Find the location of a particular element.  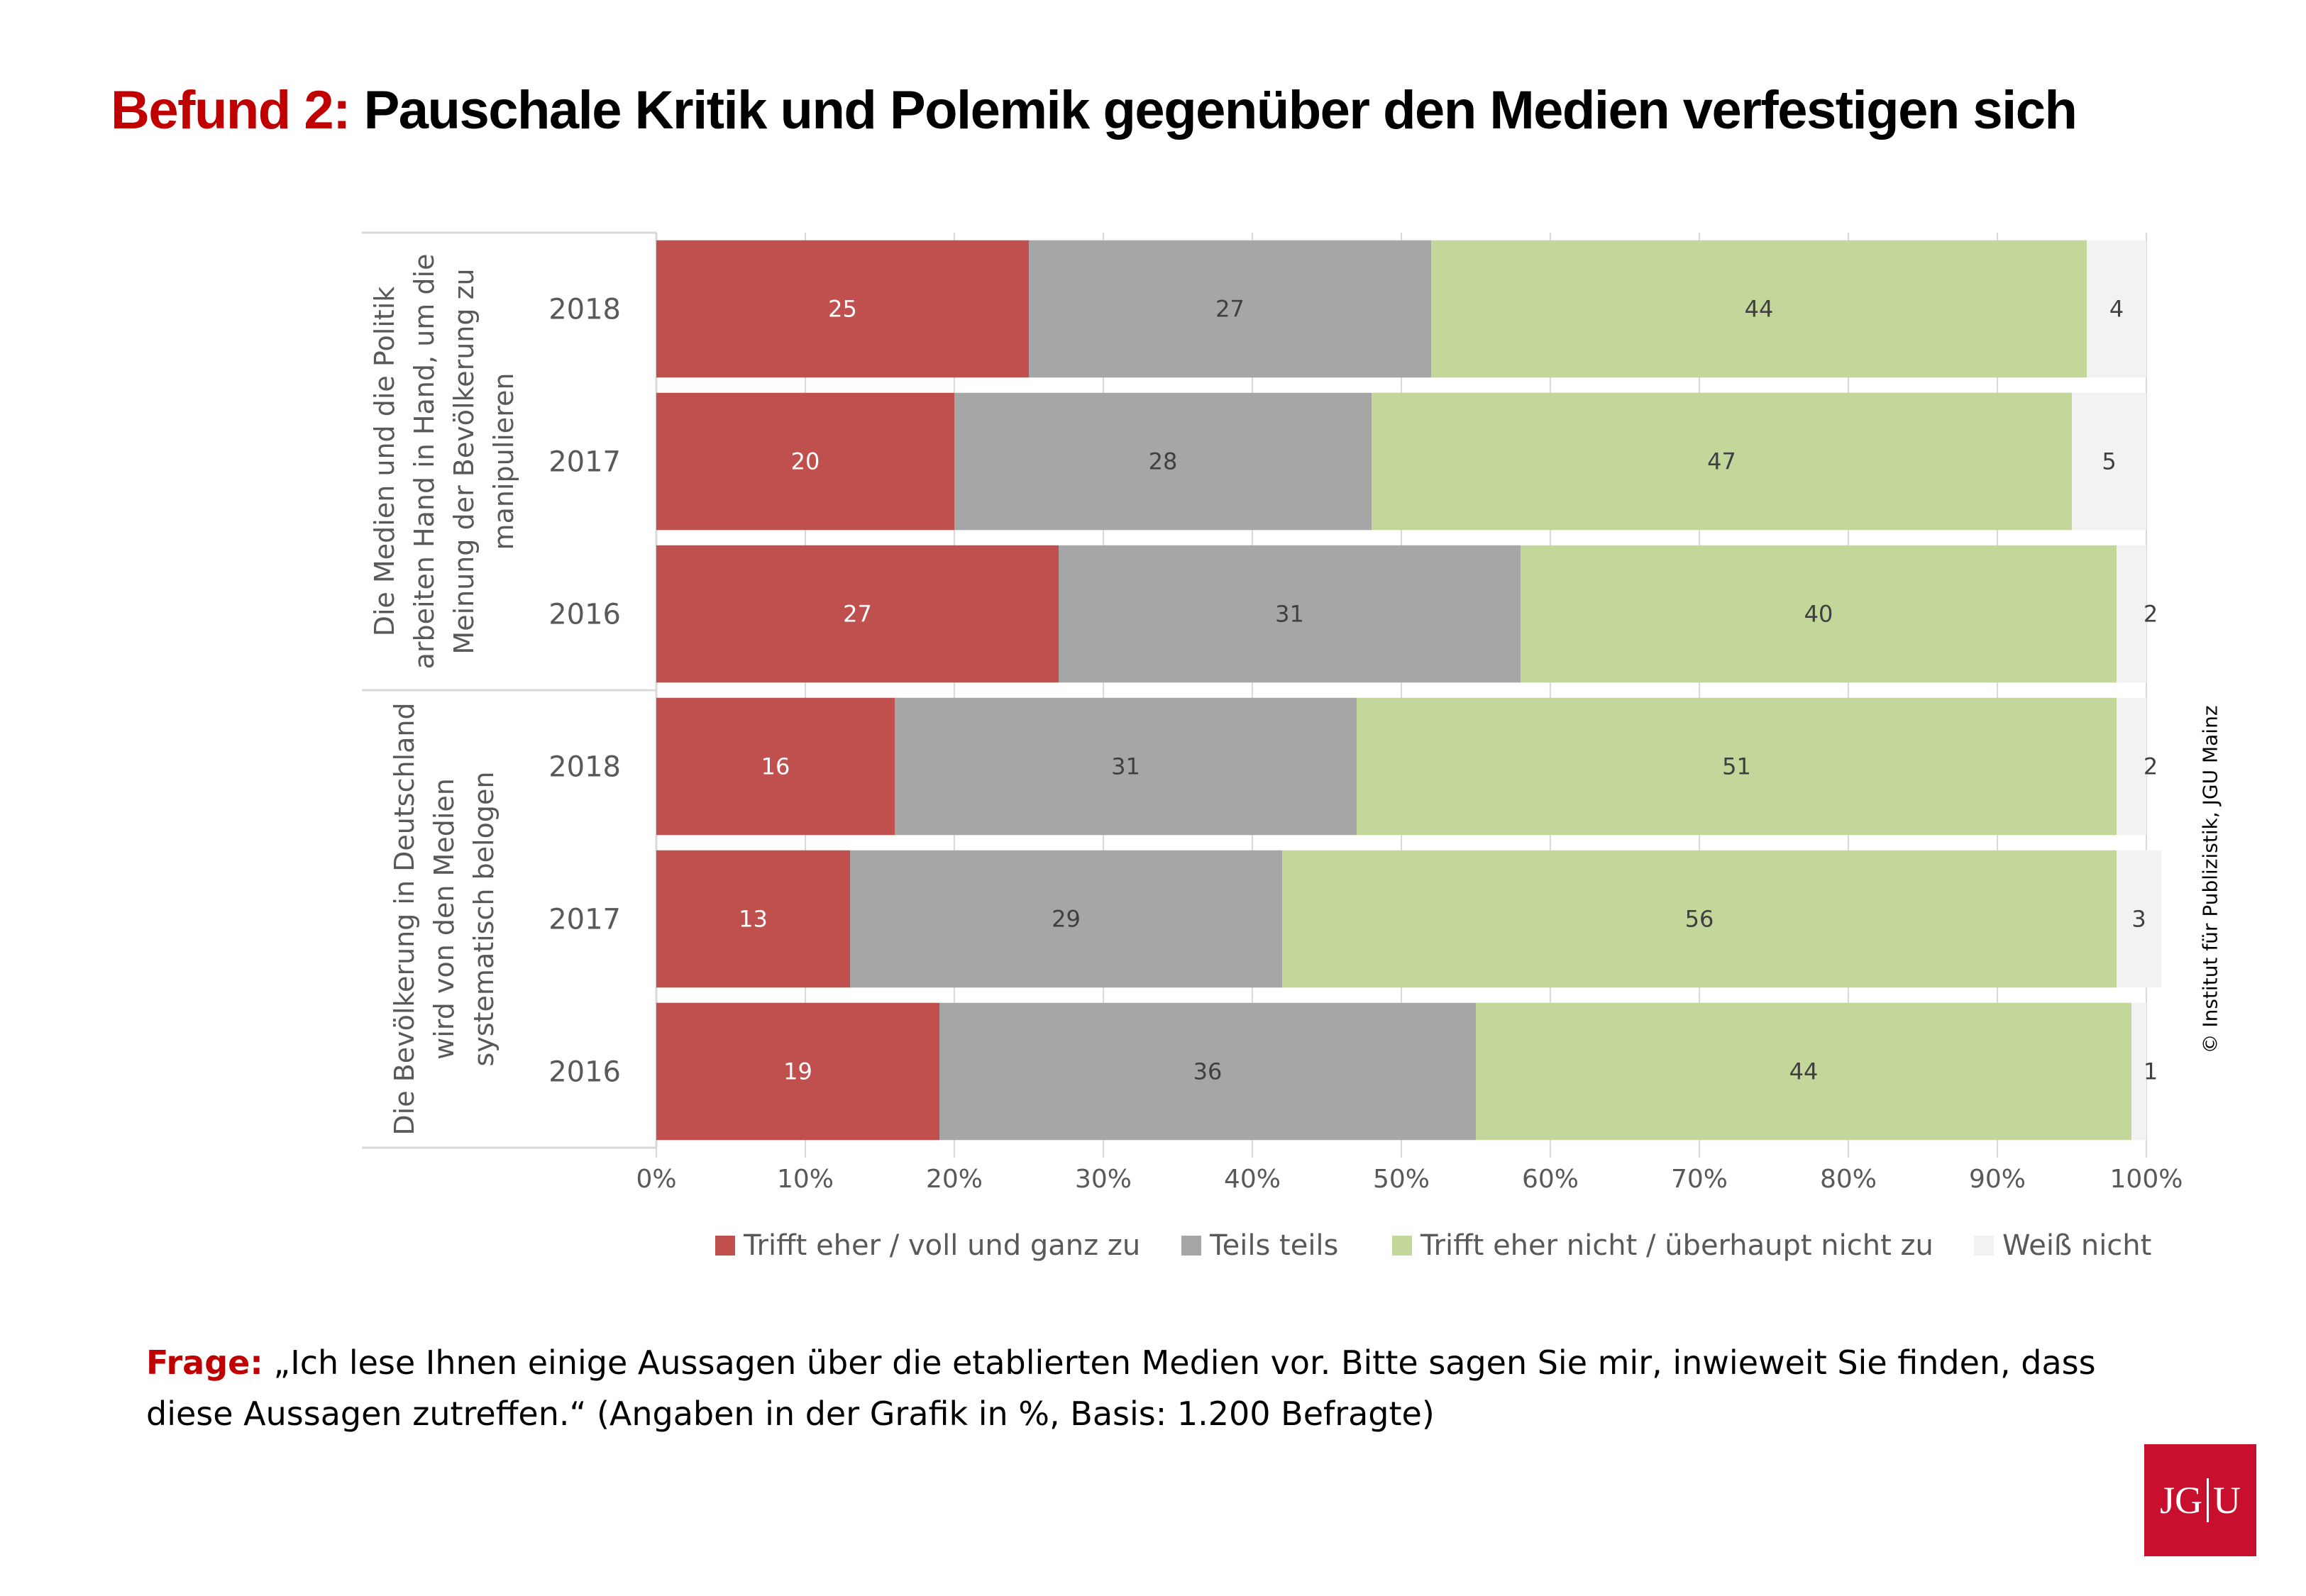

data-label: 28 is located at coordinates (1163, 461).